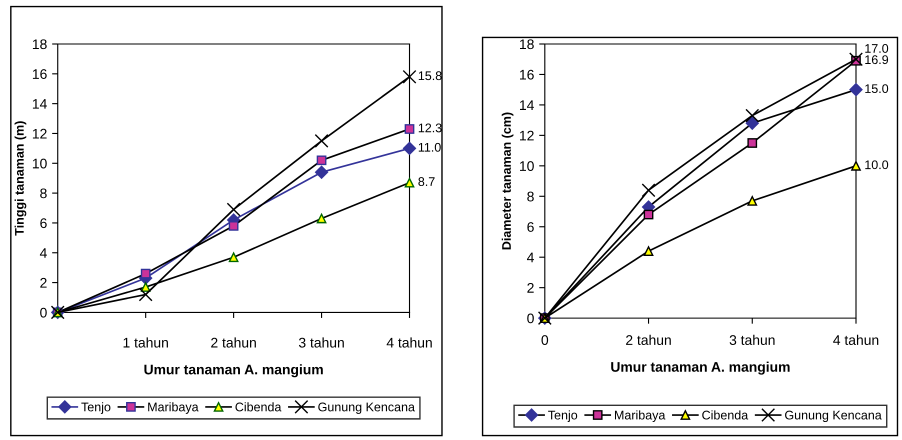 The image size is (902, 440). What do you see at coordinates (426, 181) in the screenshot?
I see `data-label: 8.7` at bounding box center [426, 181].